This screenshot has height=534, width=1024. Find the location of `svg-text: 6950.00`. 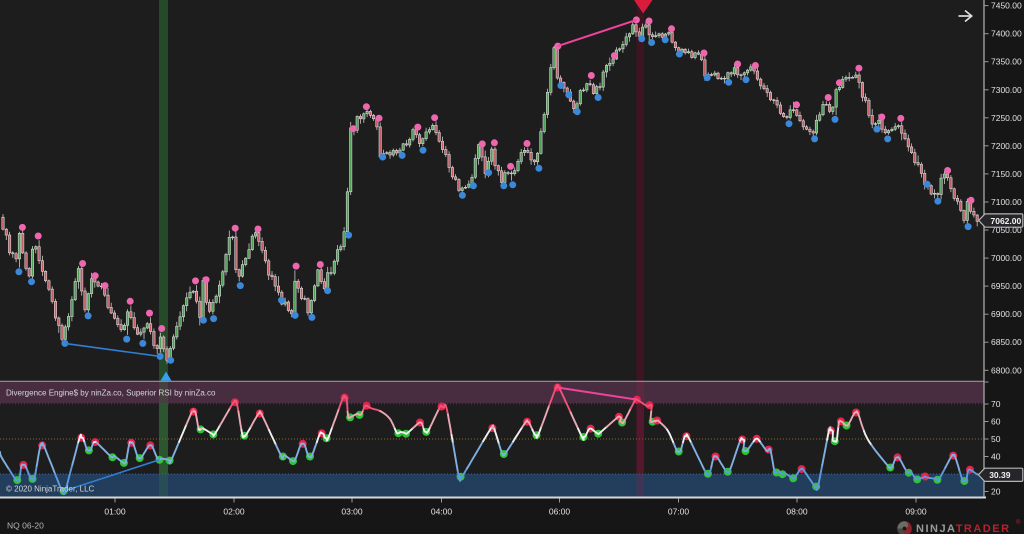

svg-text: 6950.00 is located at coordinates (1006, 286).